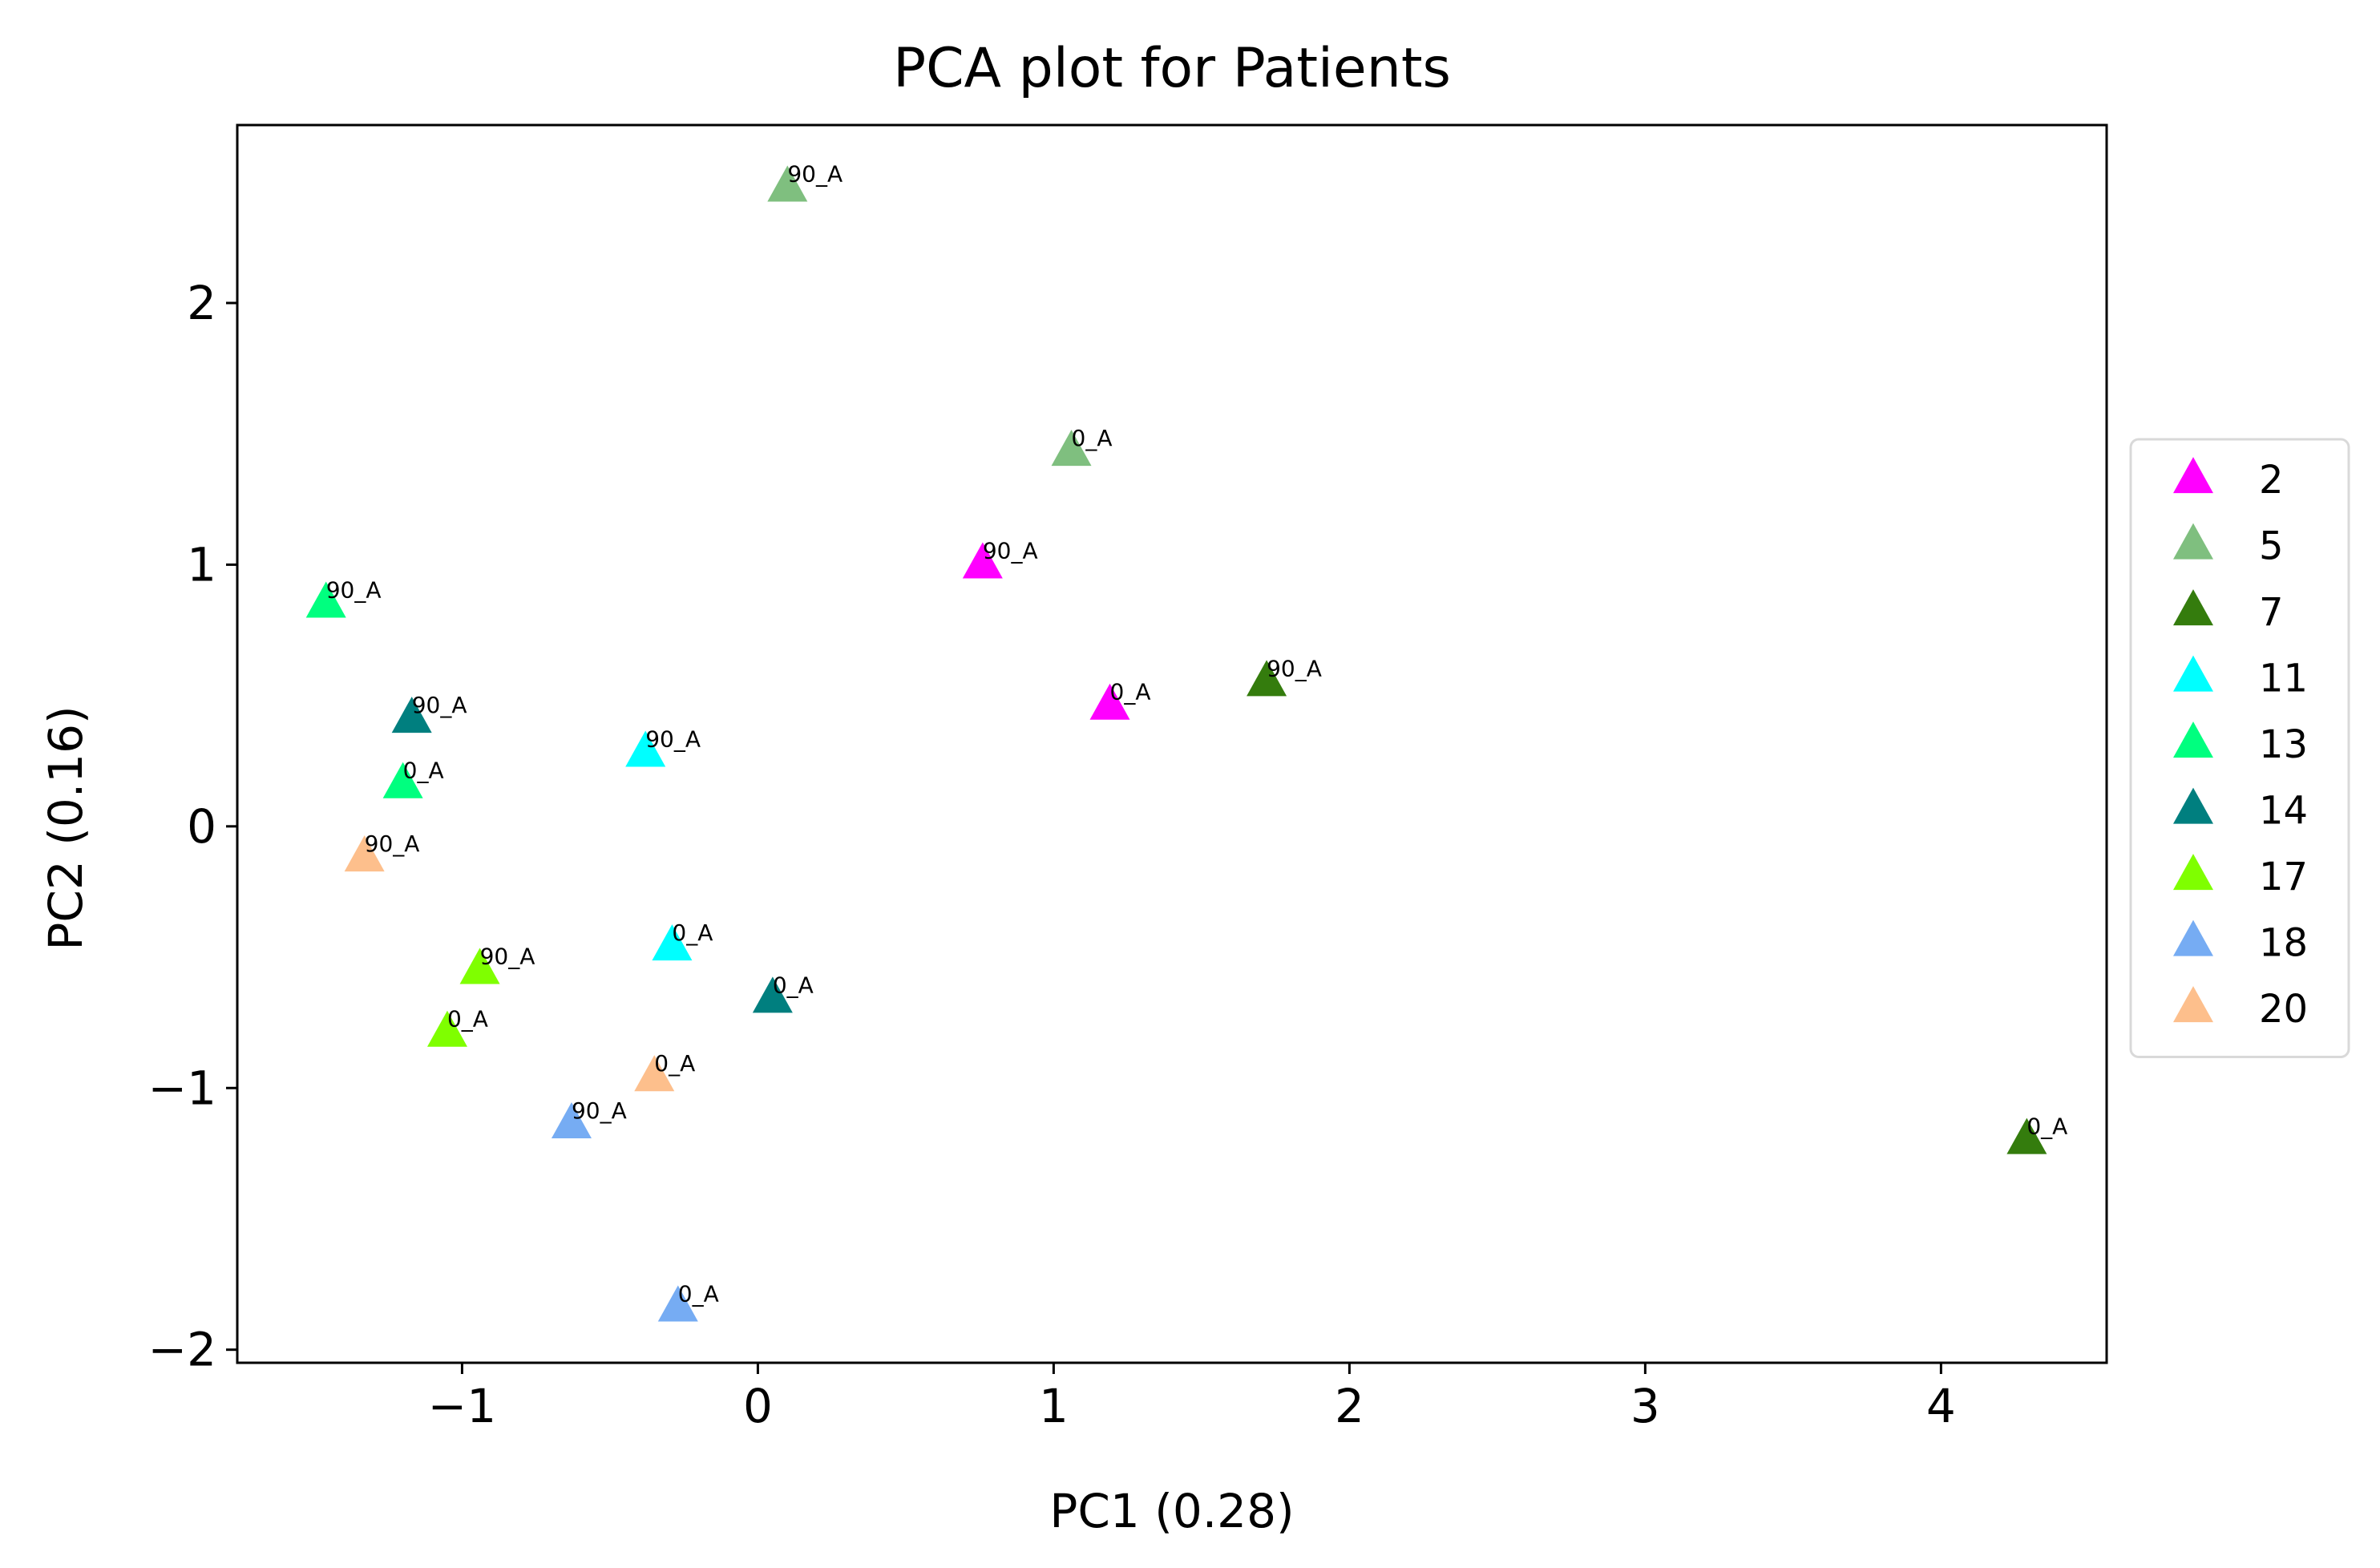 Image resolution: width=2380 pixels, height=1568 pixels. Describe the element at coordinates (183, 1088) in the screenshot. I see `y-tick-label: −1` at that location.